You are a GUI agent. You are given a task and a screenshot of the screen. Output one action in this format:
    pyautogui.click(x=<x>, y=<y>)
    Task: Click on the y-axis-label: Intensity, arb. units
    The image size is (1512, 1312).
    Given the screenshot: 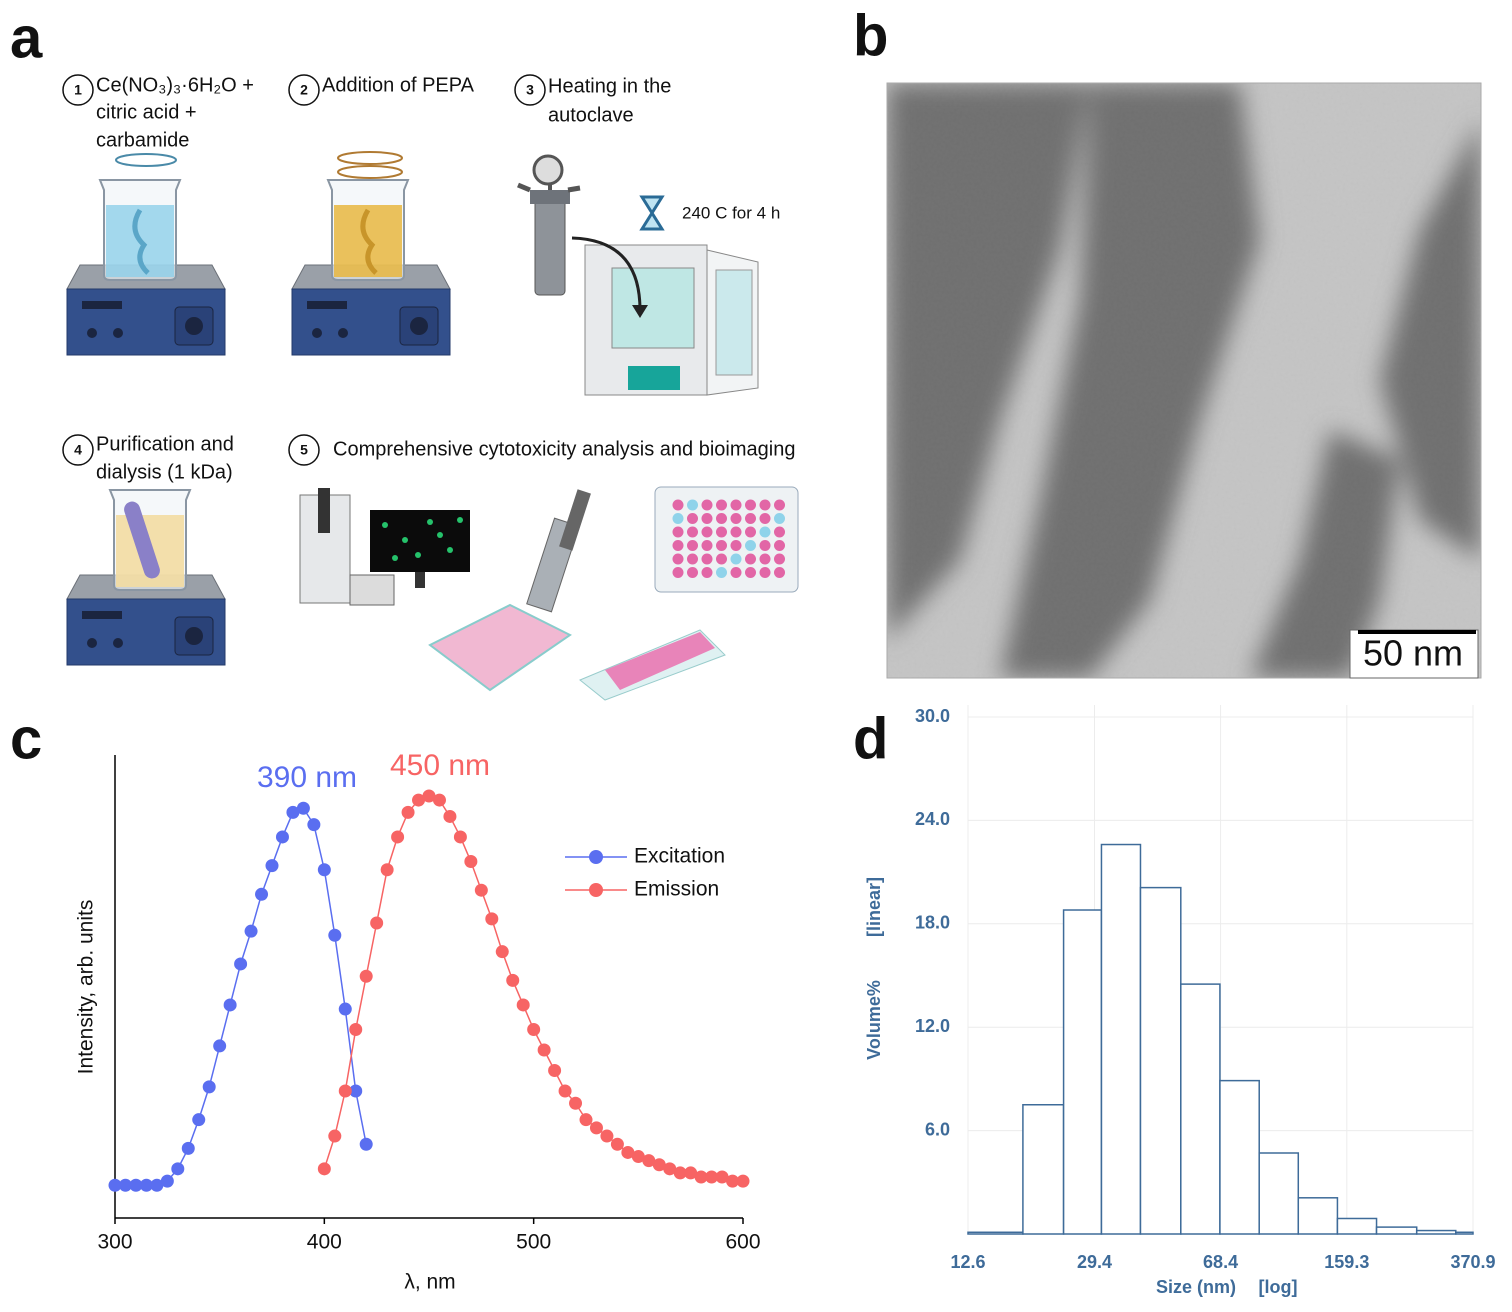 What is the action you would take?
    pyautogui.click(x=86, y=987)
    